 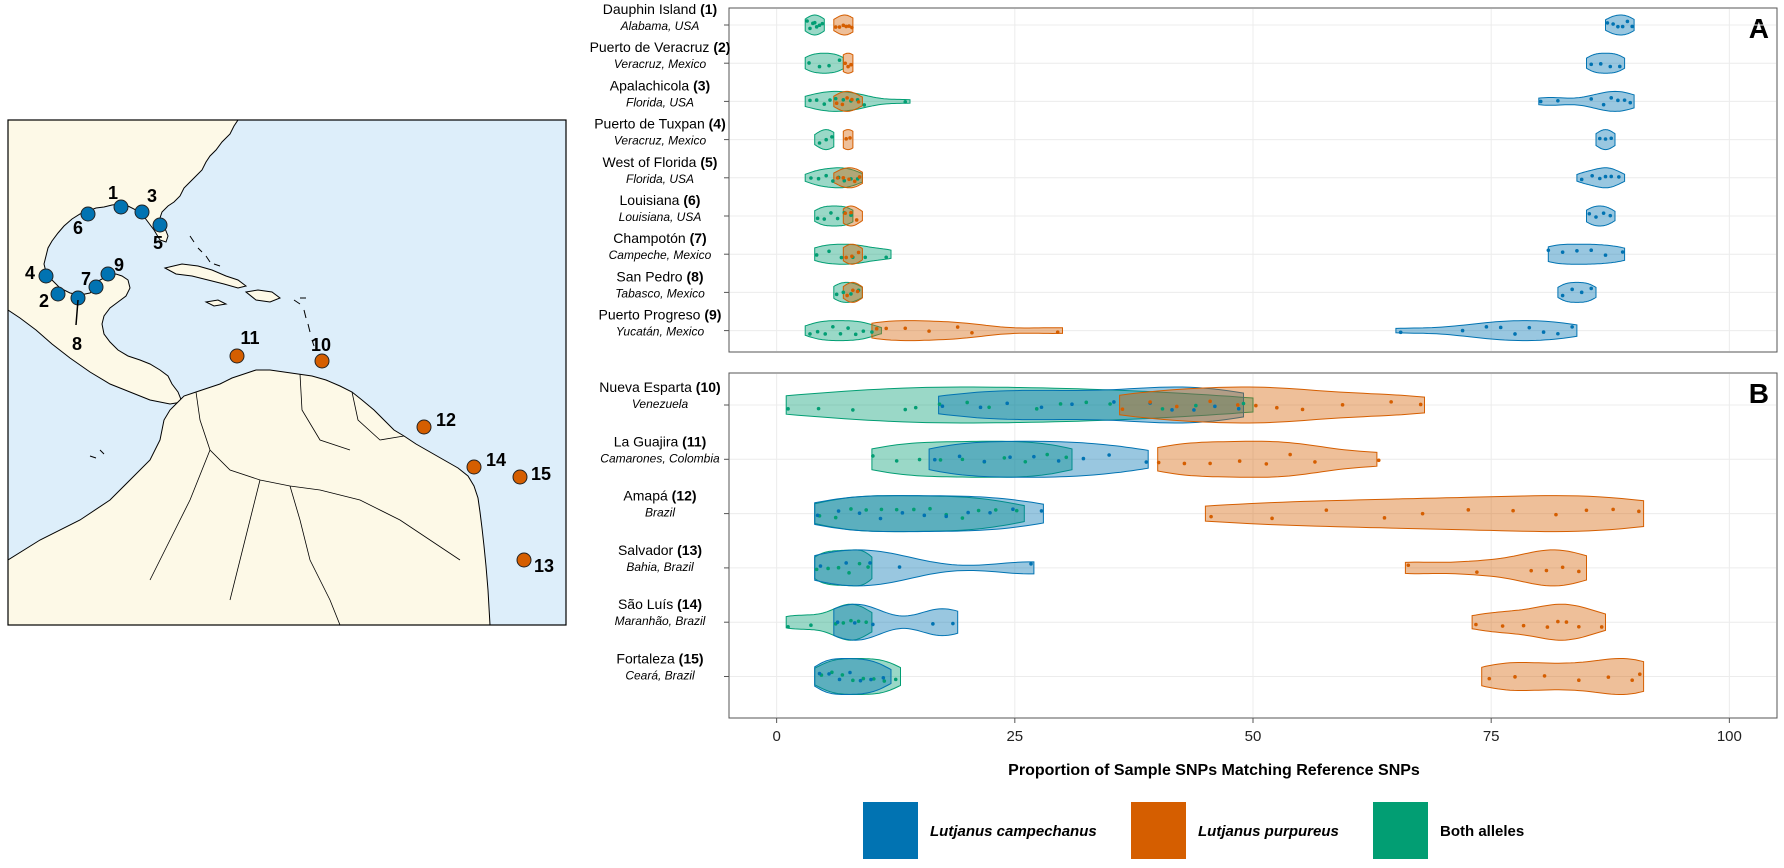 What do you see at coordinates (446, 420) in the screenshot?
I see `map-site-label-12: 12` at bounding box center [446, 420].